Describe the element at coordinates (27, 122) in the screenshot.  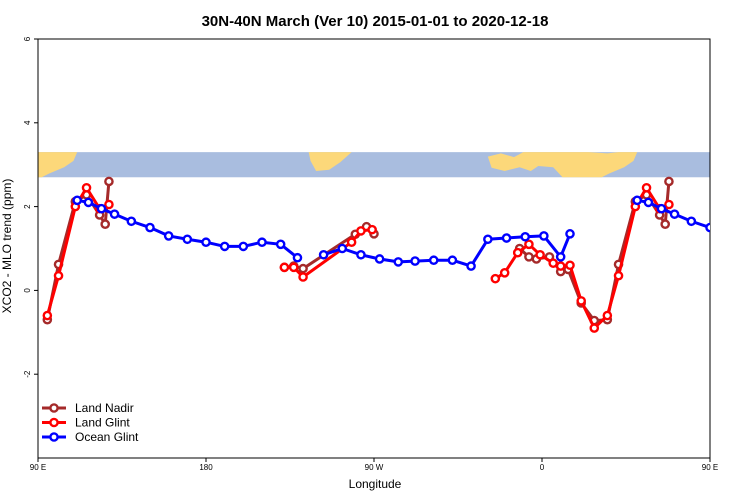
I see `y-tick-label: 4` at that location.